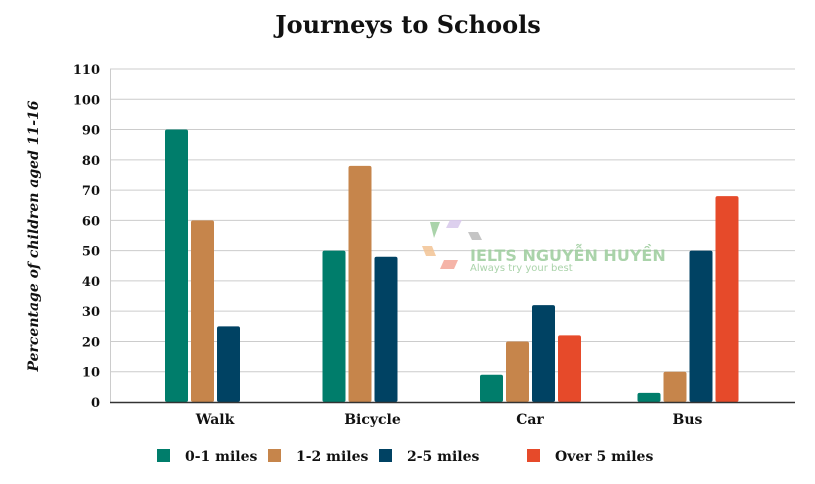  Describe the element at coordinates (86, 100) in the screenshot. I see `y-tick-label: 100` at that location.